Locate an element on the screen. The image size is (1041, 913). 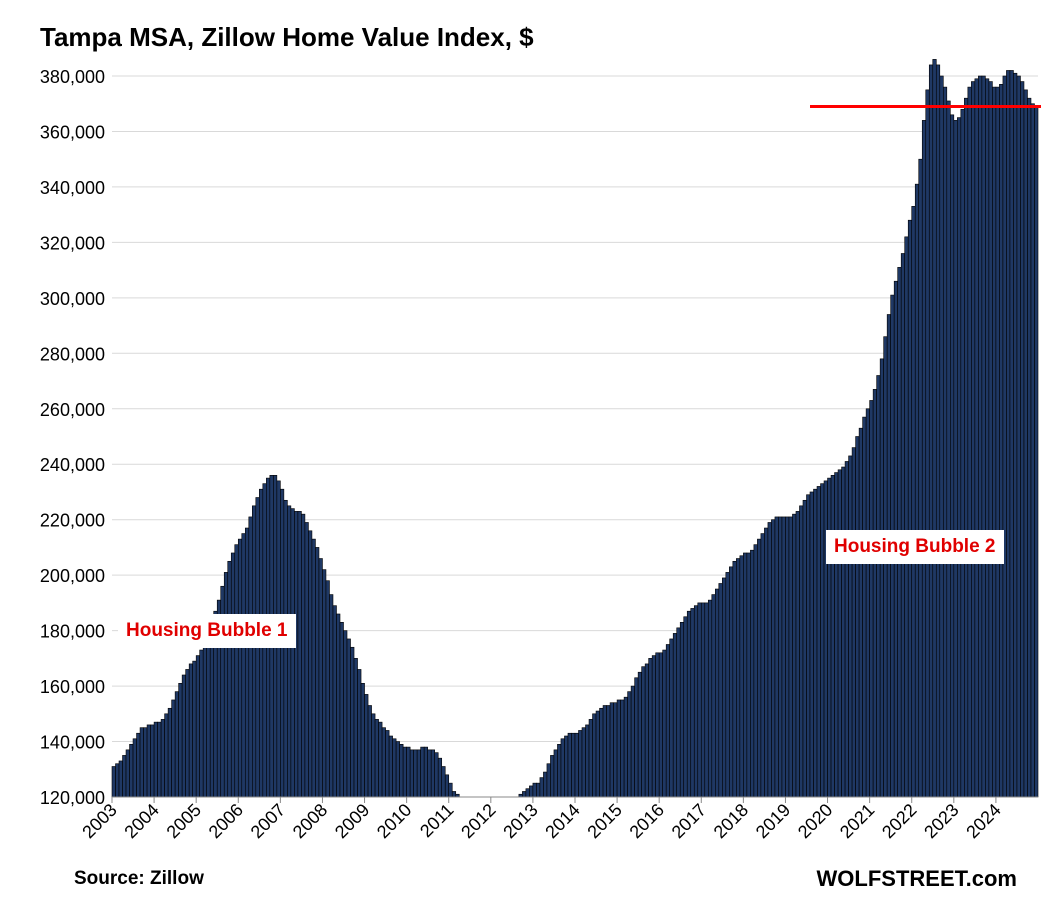
y-tick-label: 160,000 is located at coordinates (72, 687).